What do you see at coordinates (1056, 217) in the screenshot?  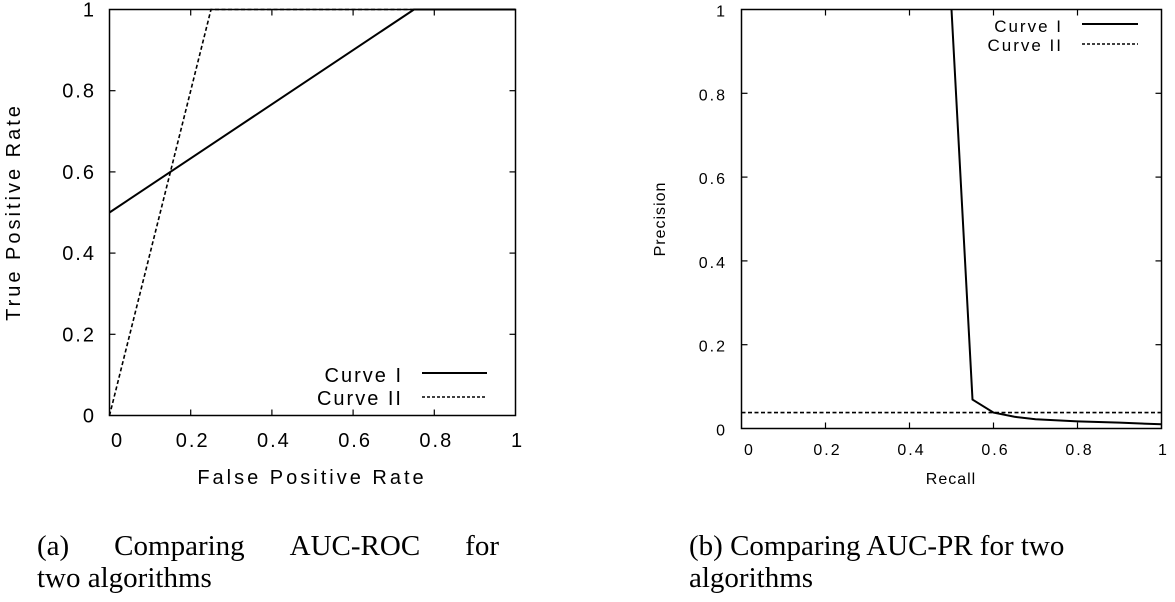 I see `pr-curve-1-line` at bounding box center [1056, 217].